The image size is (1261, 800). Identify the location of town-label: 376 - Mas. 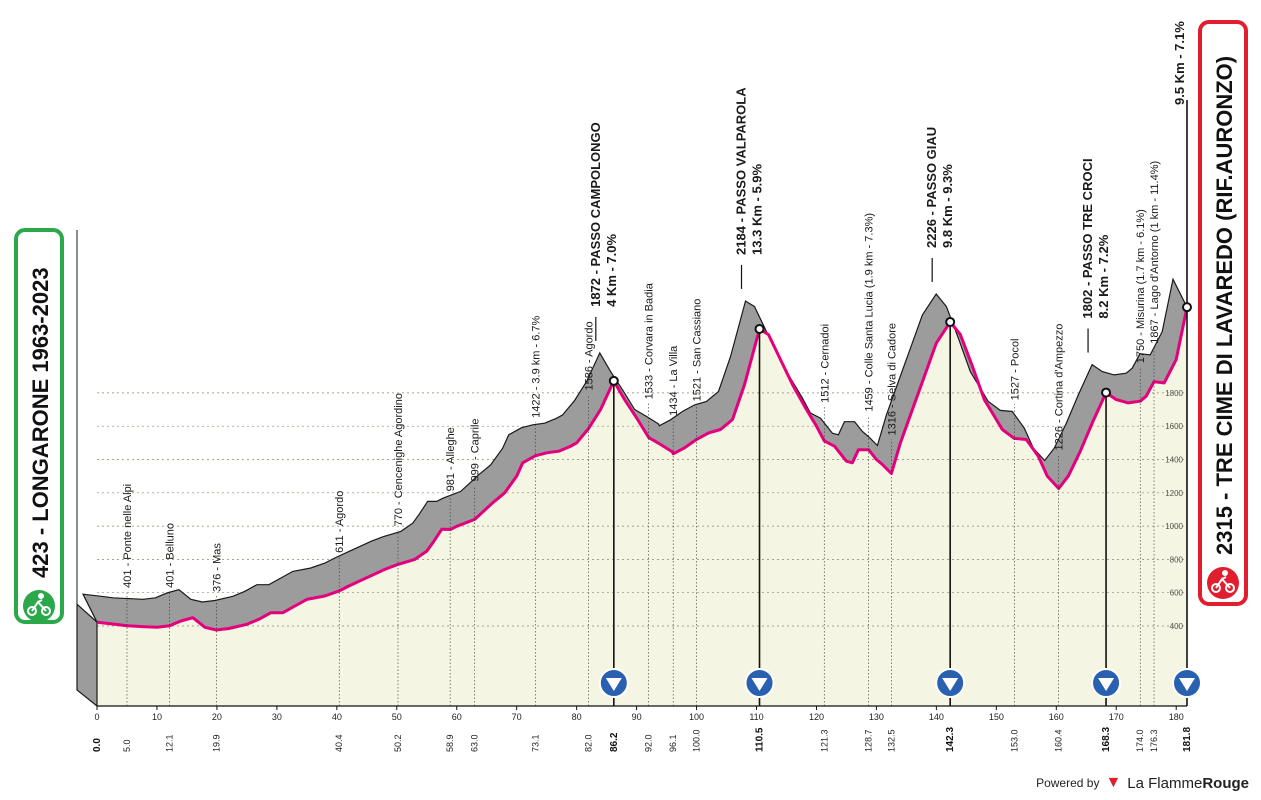
(217, 567).